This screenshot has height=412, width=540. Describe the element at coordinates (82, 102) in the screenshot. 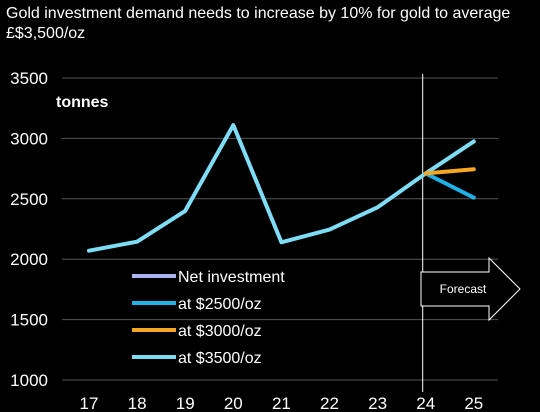

I see `unit-label: tonnes` at that location.